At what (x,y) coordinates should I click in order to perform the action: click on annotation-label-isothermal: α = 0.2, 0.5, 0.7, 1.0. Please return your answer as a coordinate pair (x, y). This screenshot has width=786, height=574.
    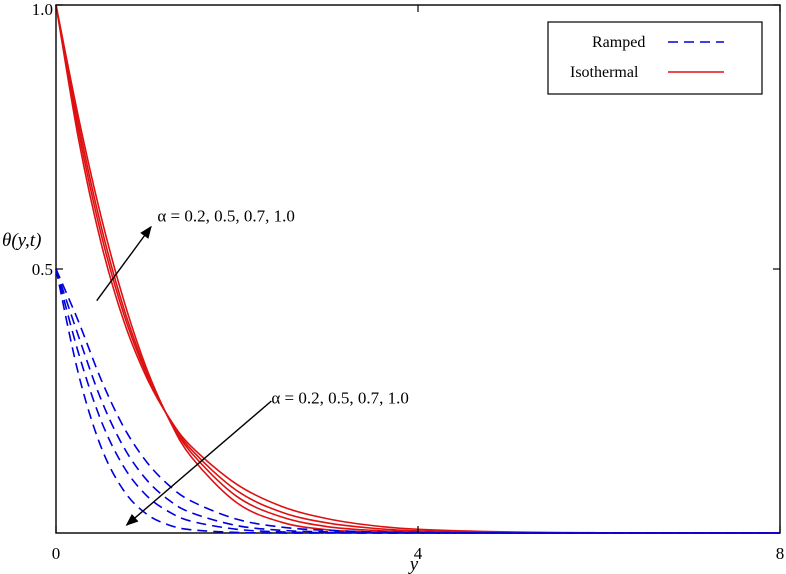
    Looking at the image, I should click on (225, 215).